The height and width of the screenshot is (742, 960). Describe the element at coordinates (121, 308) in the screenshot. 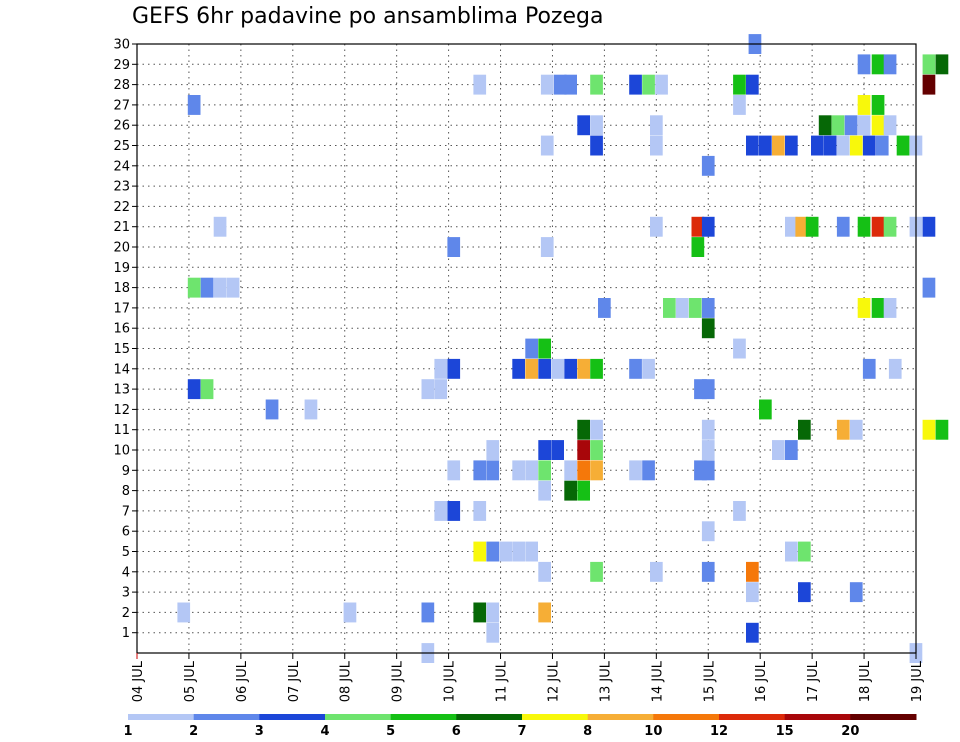

I see `y-tick-label: 17` at that location.